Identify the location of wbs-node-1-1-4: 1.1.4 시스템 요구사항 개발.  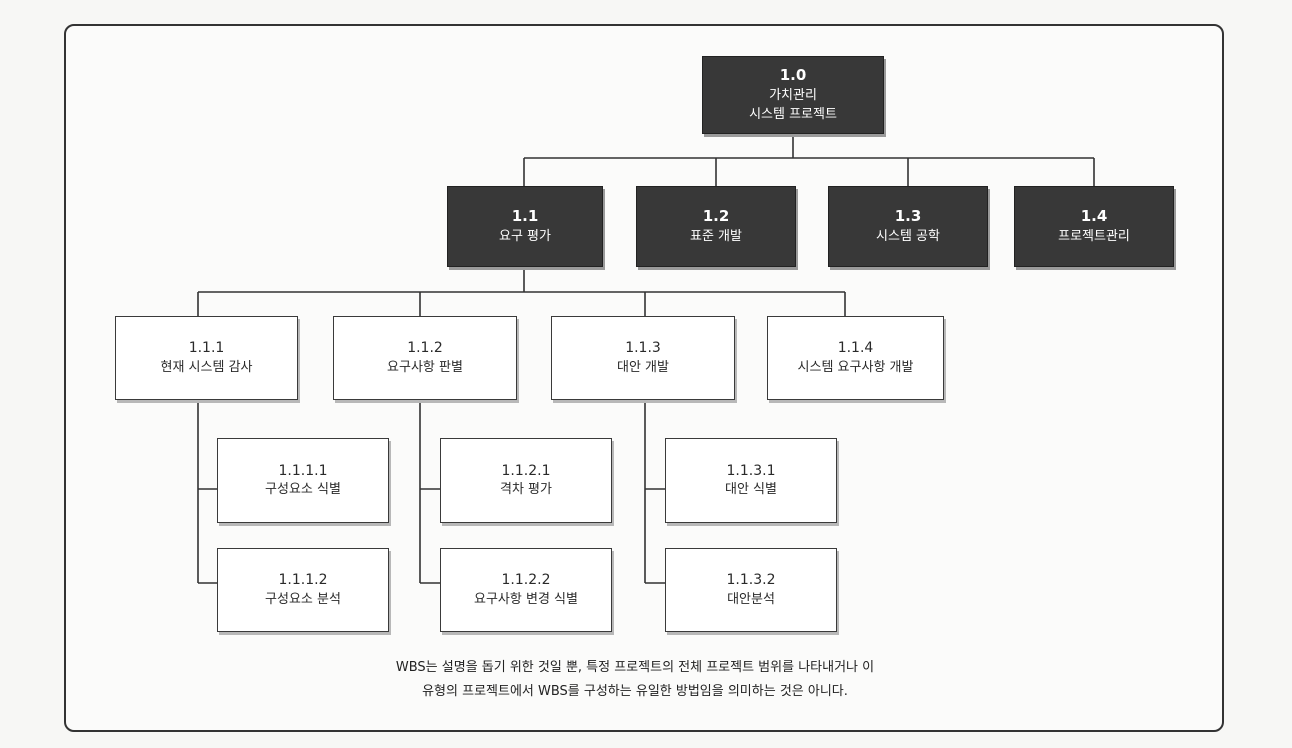
(855, 358).